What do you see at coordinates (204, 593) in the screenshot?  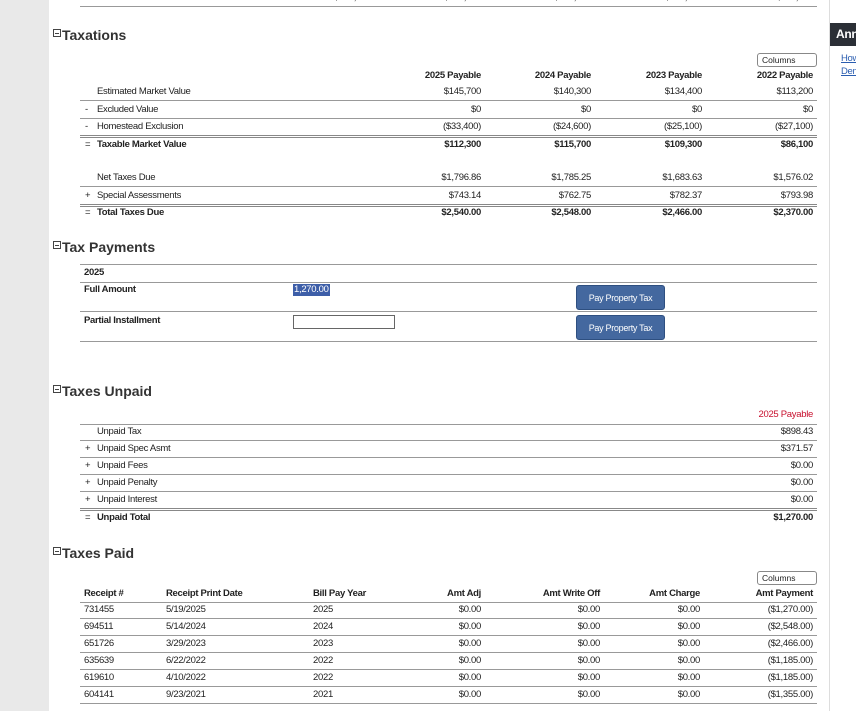 I see `column-header: Receipt Print Date` at bounding box center [204, 593].